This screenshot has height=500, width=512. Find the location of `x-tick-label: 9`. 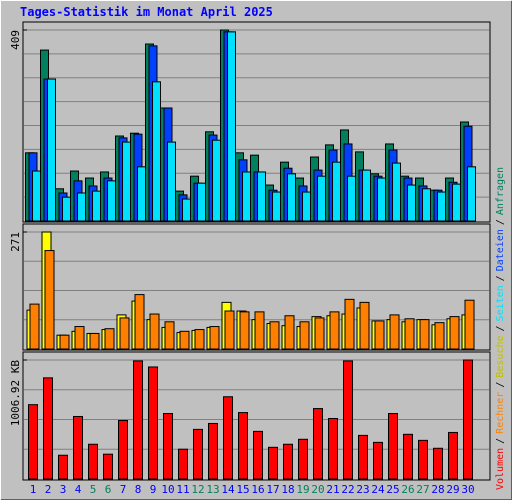

x-tick-label: 9 is located at coordinates (153, 489).